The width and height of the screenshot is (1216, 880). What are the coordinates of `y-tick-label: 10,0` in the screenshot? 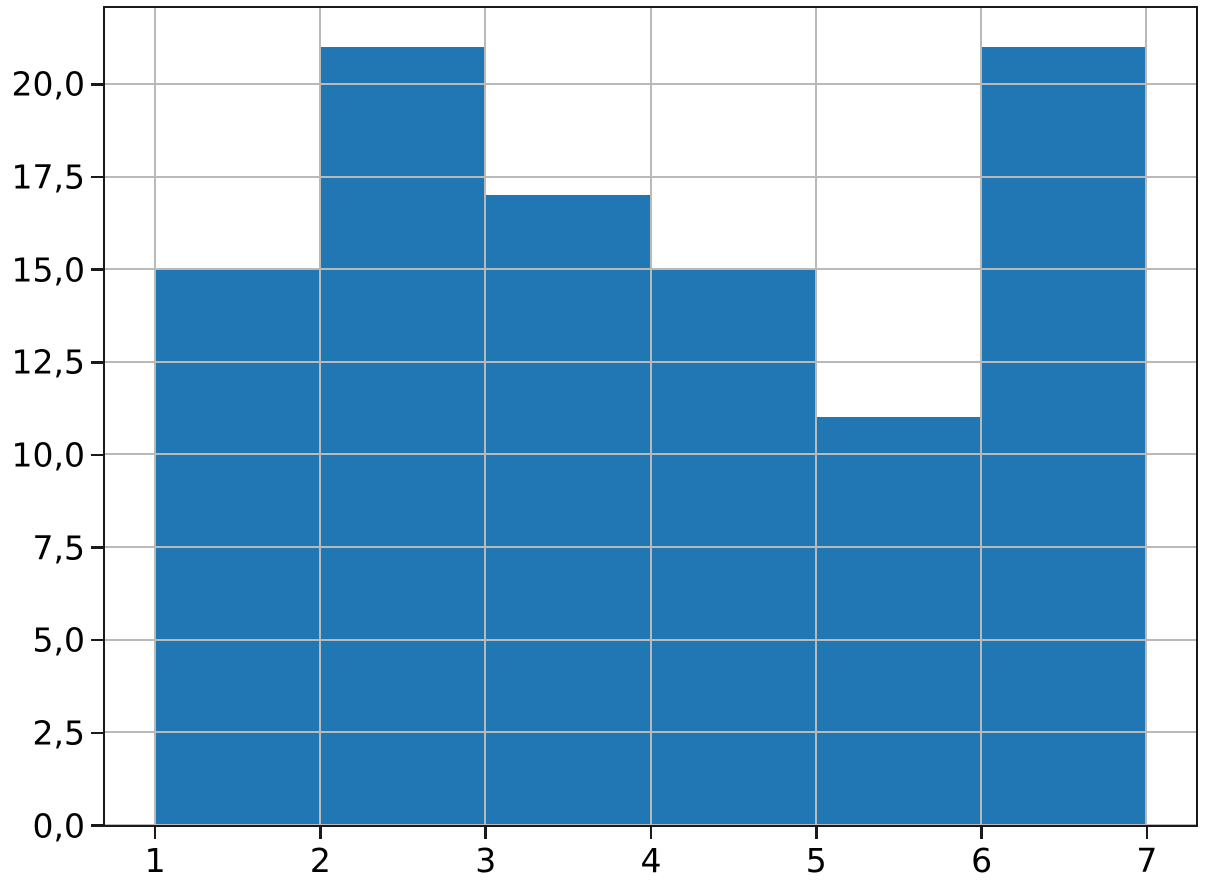 It's located at (48, 455).